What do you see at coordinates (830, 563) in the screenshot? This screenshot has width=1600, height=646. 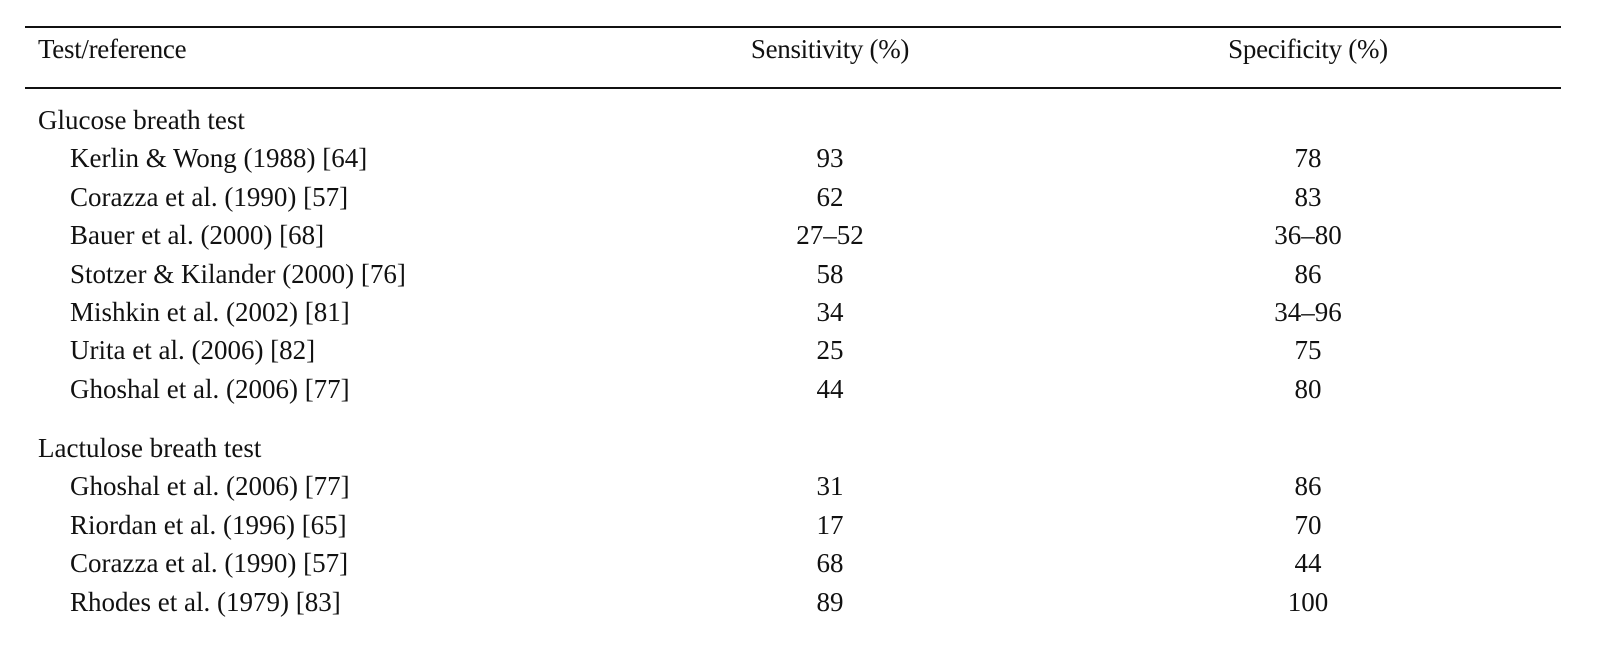 I see `sensitivity-cell: 68` at bounding box center [830, 563].